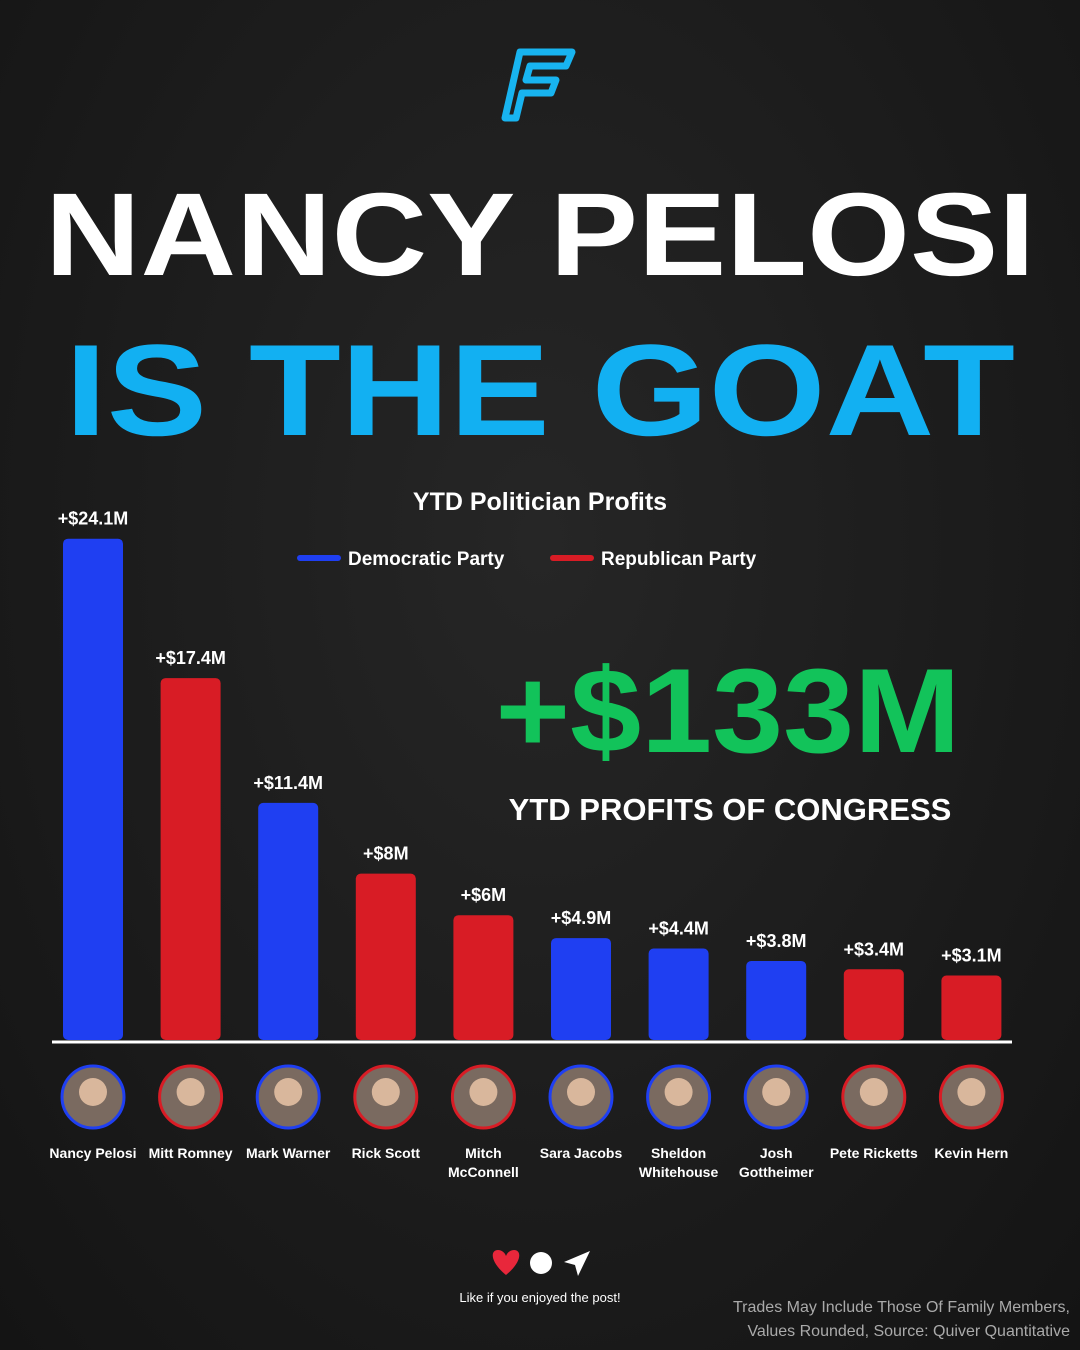 Image resolution: width=1080 pixels, height=1350 pixels. What do you see at coordinates (190, 1153) in the screenshot?
I see `x-tick-label: Mitt Romney` at bounding box center [190, 1153].